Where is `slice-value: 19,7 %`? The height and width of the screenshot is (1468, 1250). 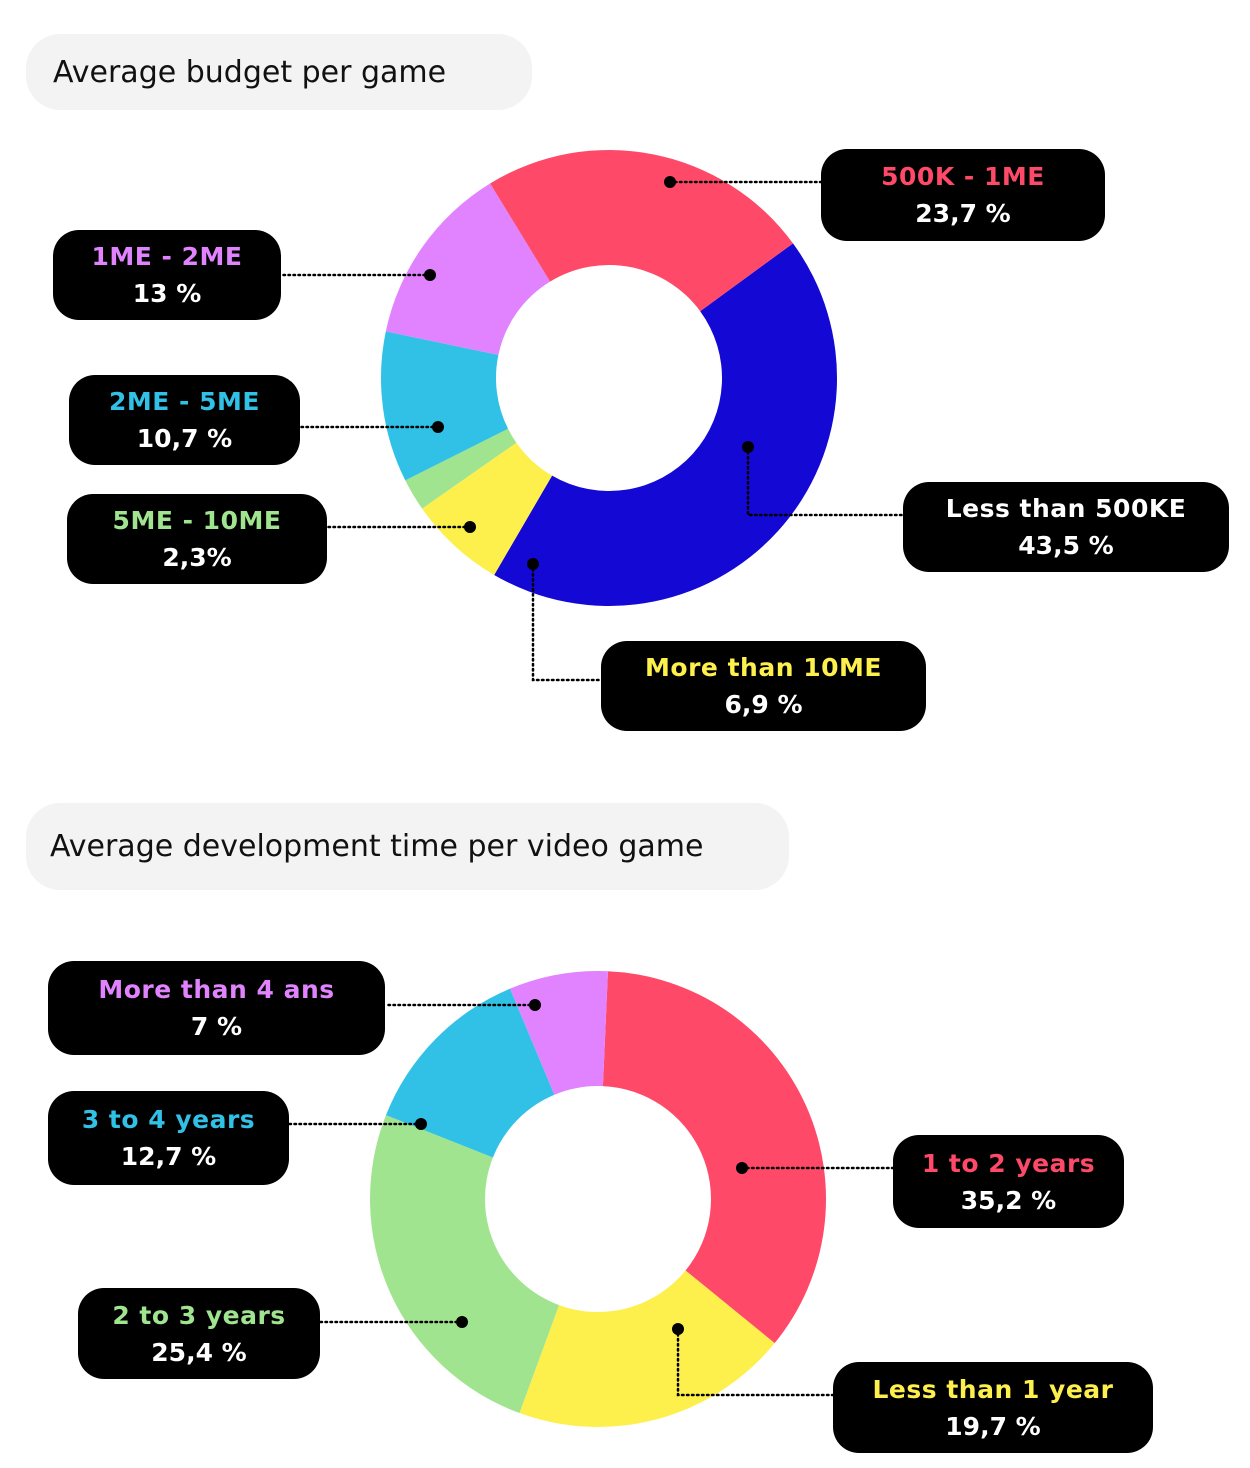
slice-value: 19,7 % is located at coordinates (993, 1426).